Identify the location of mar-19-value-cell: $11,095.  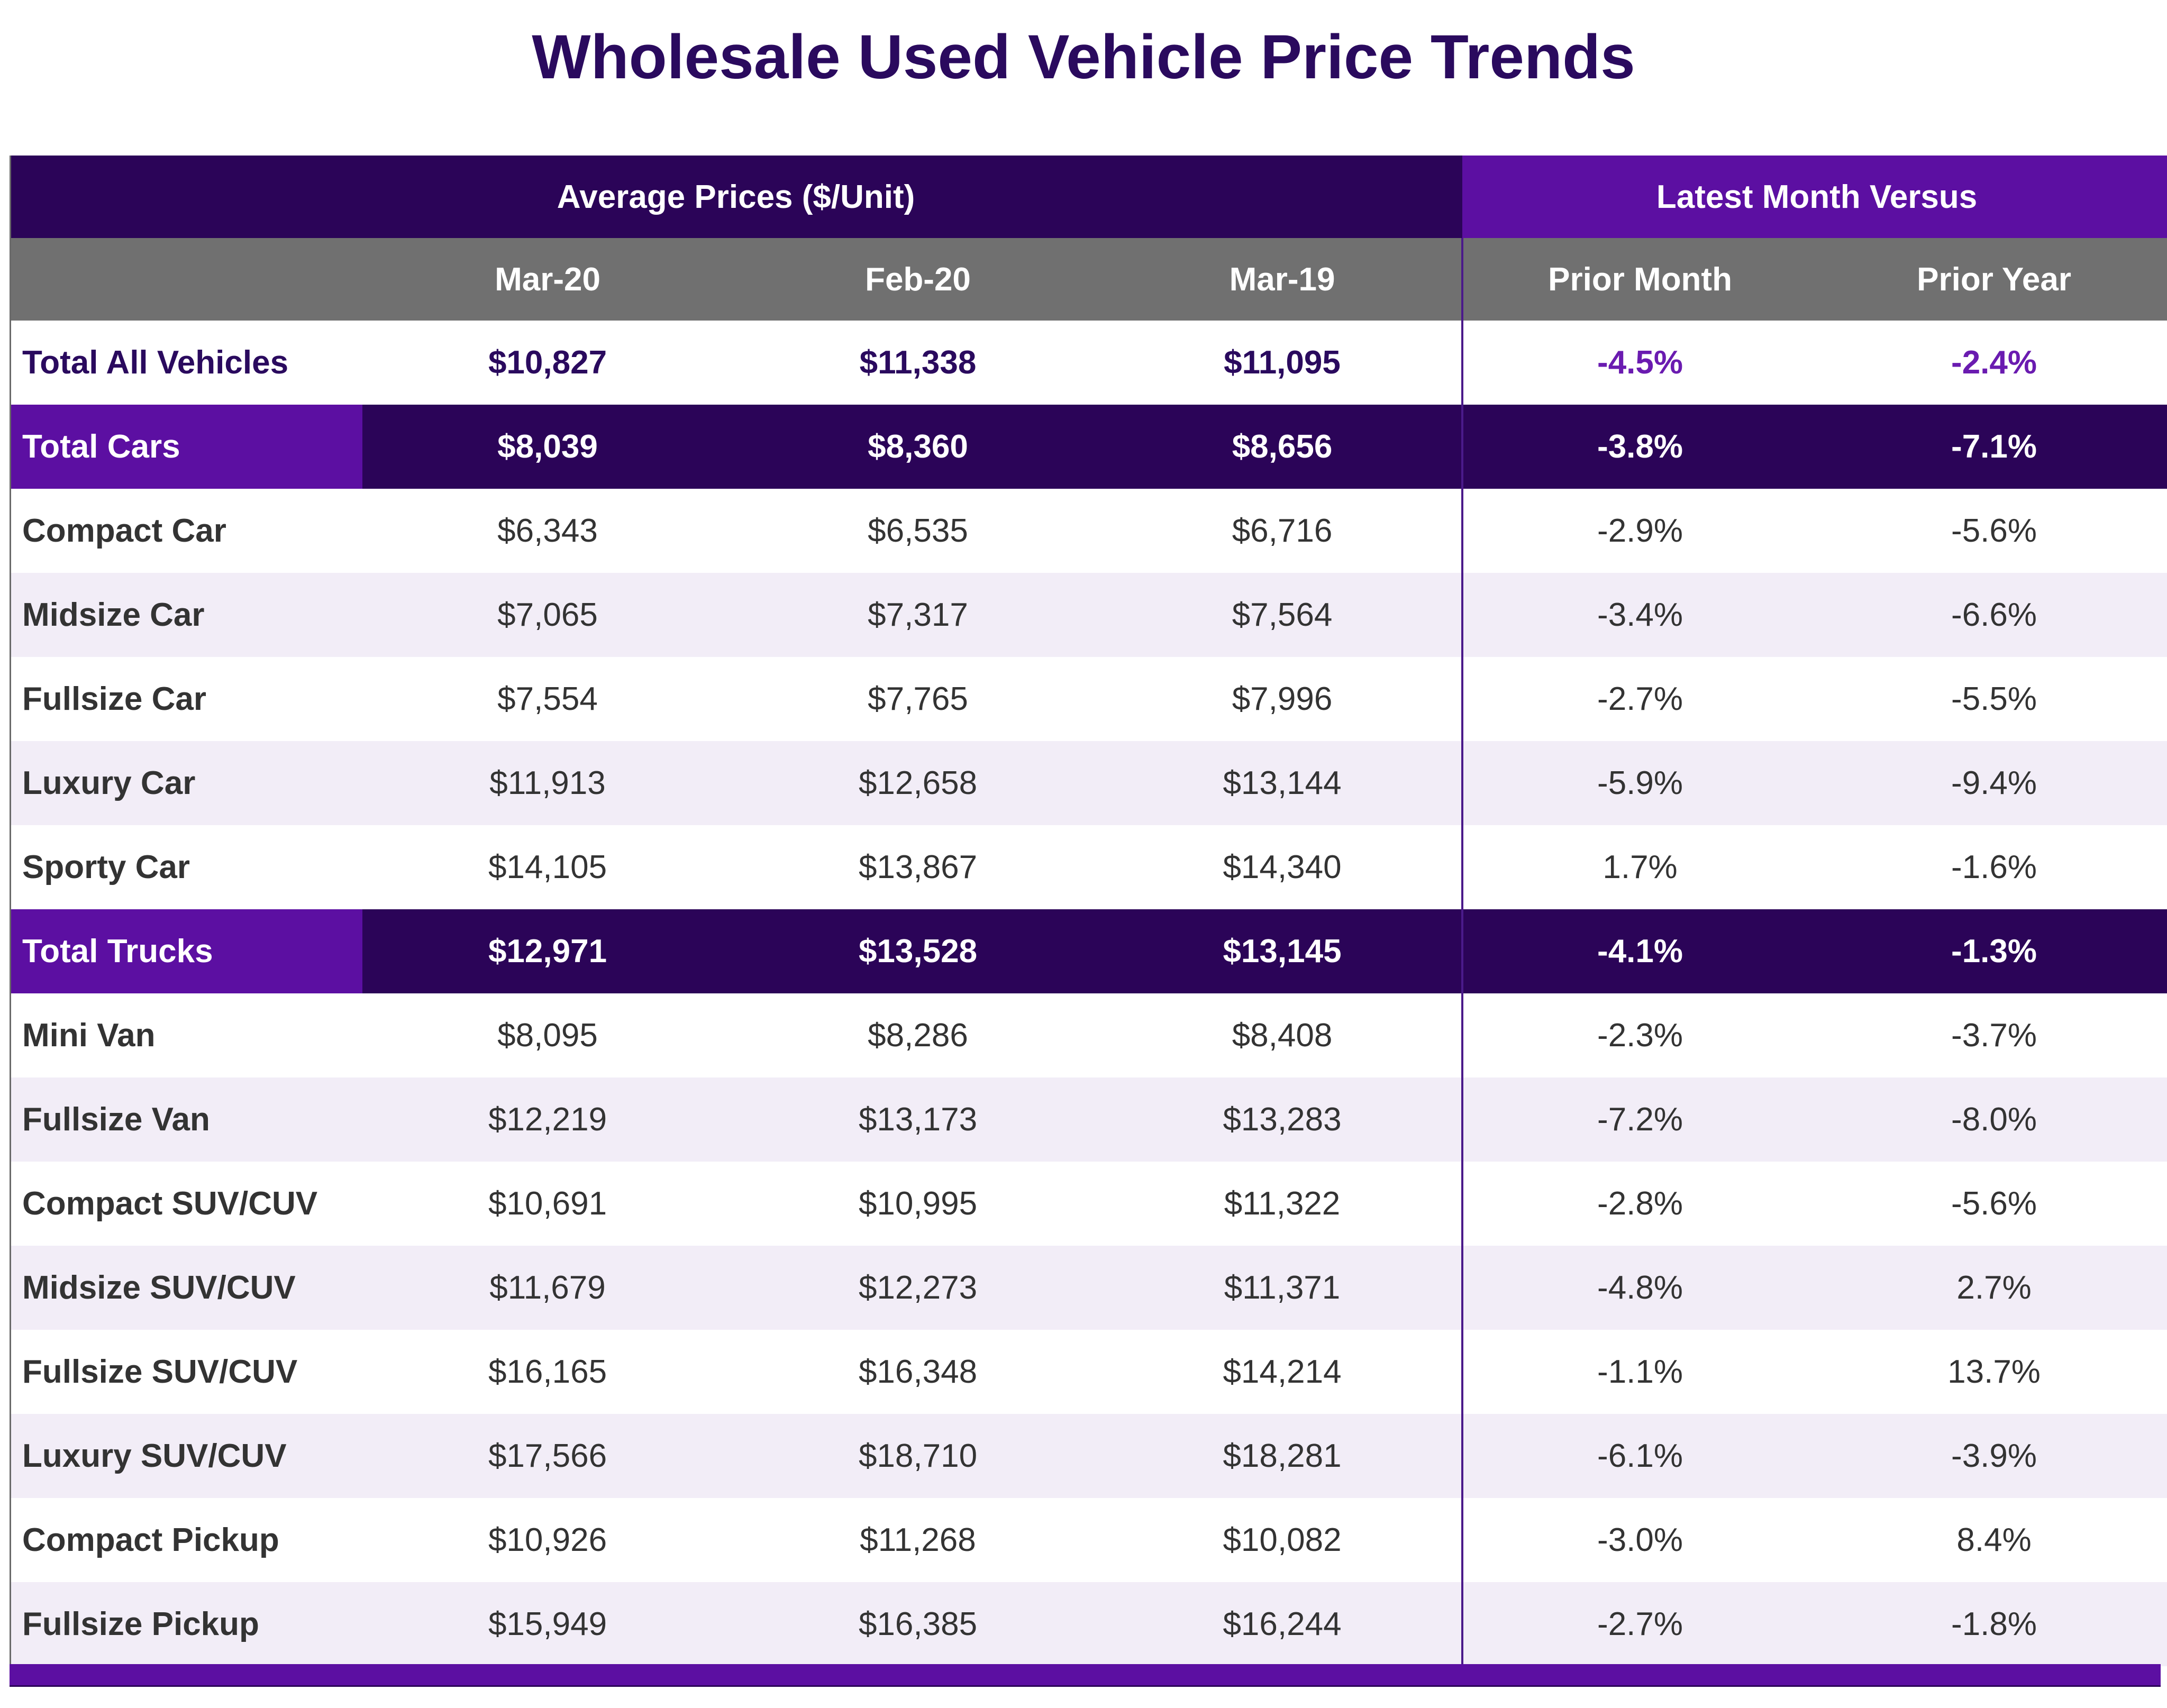
(1283, 363).